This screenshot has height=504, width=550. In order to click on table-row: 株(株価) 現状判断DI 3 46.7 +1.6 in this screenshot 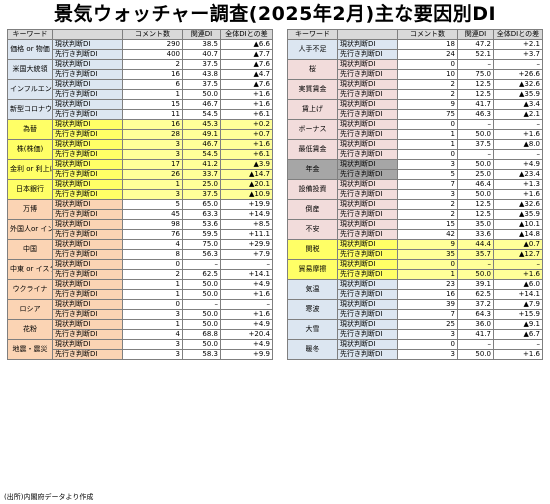, I will do `click(140, 149)`.